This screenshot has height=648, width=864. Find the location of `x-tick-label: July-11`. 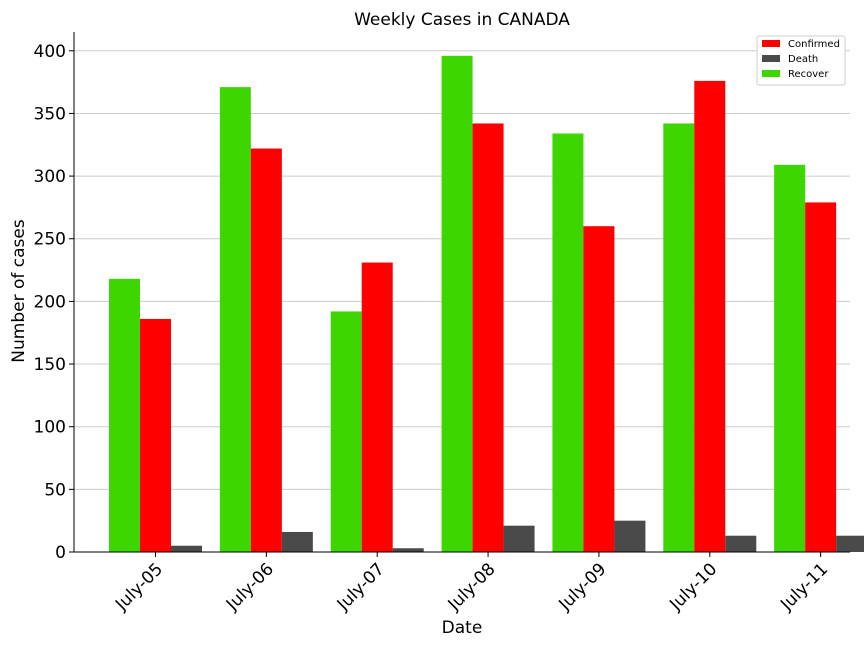

x-tick-label: July-11 is located at coordinates (804, 587).